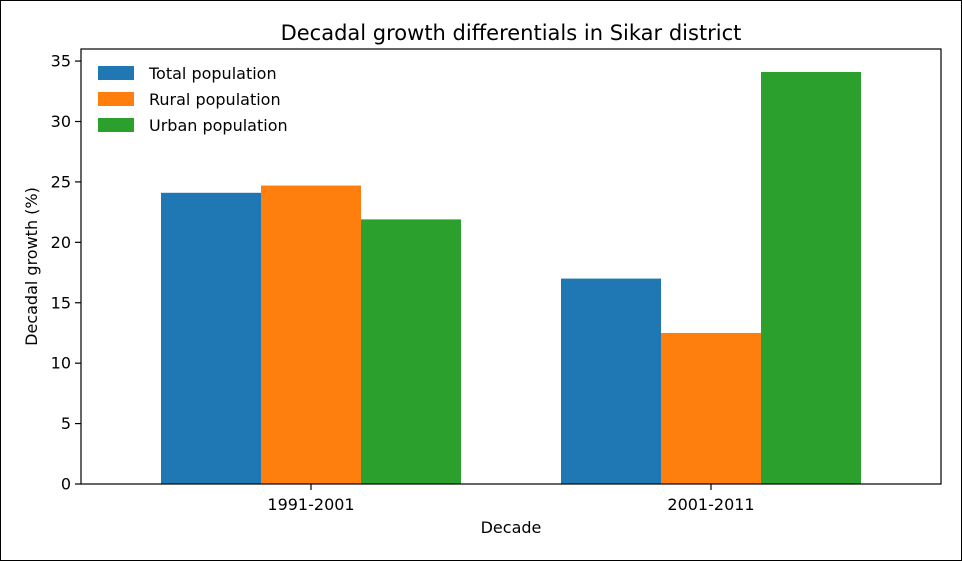  Describe the element at coordinates (211, 338) in the screenshot. I see `bar-total-population-1991-2001` at that location.